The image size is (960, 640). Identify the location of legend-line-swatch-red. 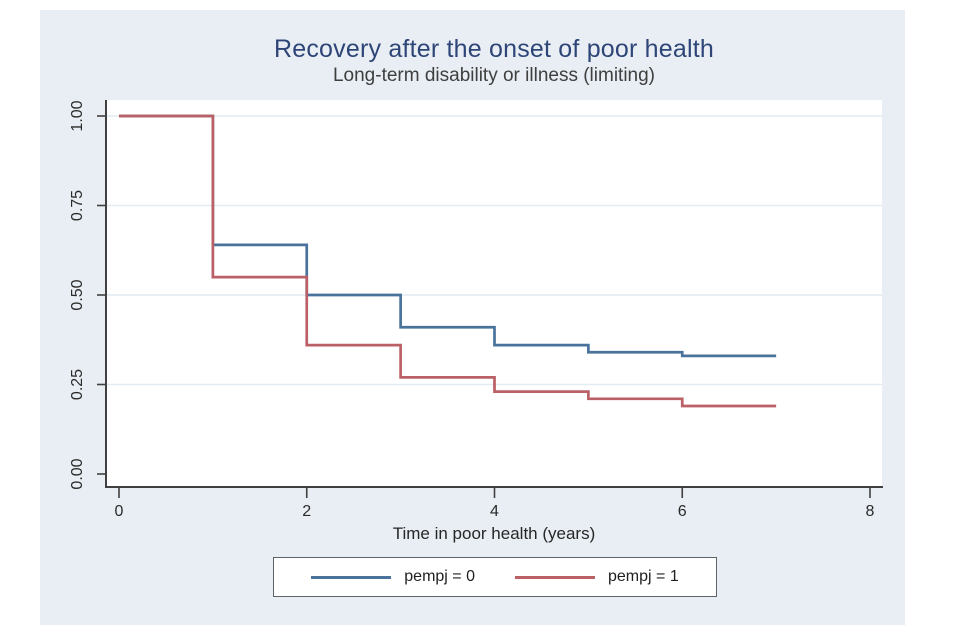
(555, 577).